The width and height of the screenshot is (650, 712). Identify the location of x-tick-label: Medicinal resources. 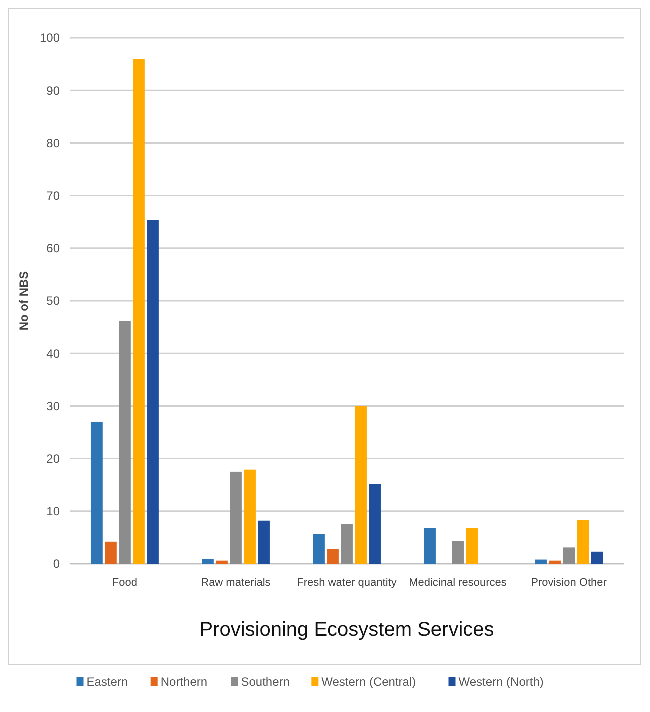
(458, 583).